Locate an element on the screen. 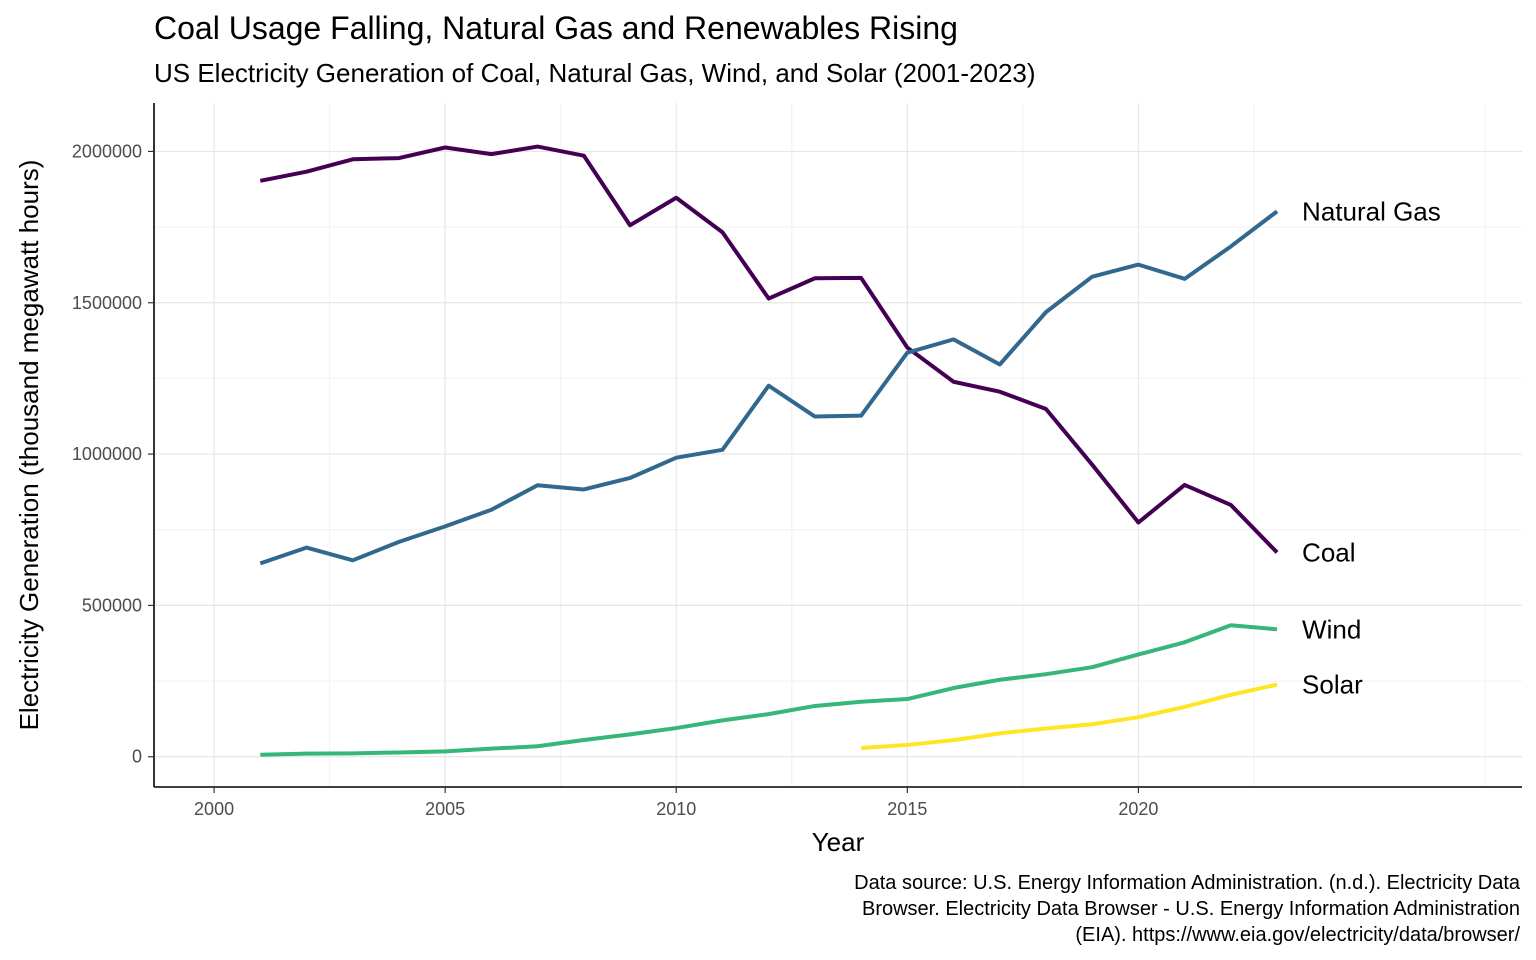 Image resolution: width=1536 pixels, height=960 pixels. x-axis-title: Year is located at coordinates (838, 842).